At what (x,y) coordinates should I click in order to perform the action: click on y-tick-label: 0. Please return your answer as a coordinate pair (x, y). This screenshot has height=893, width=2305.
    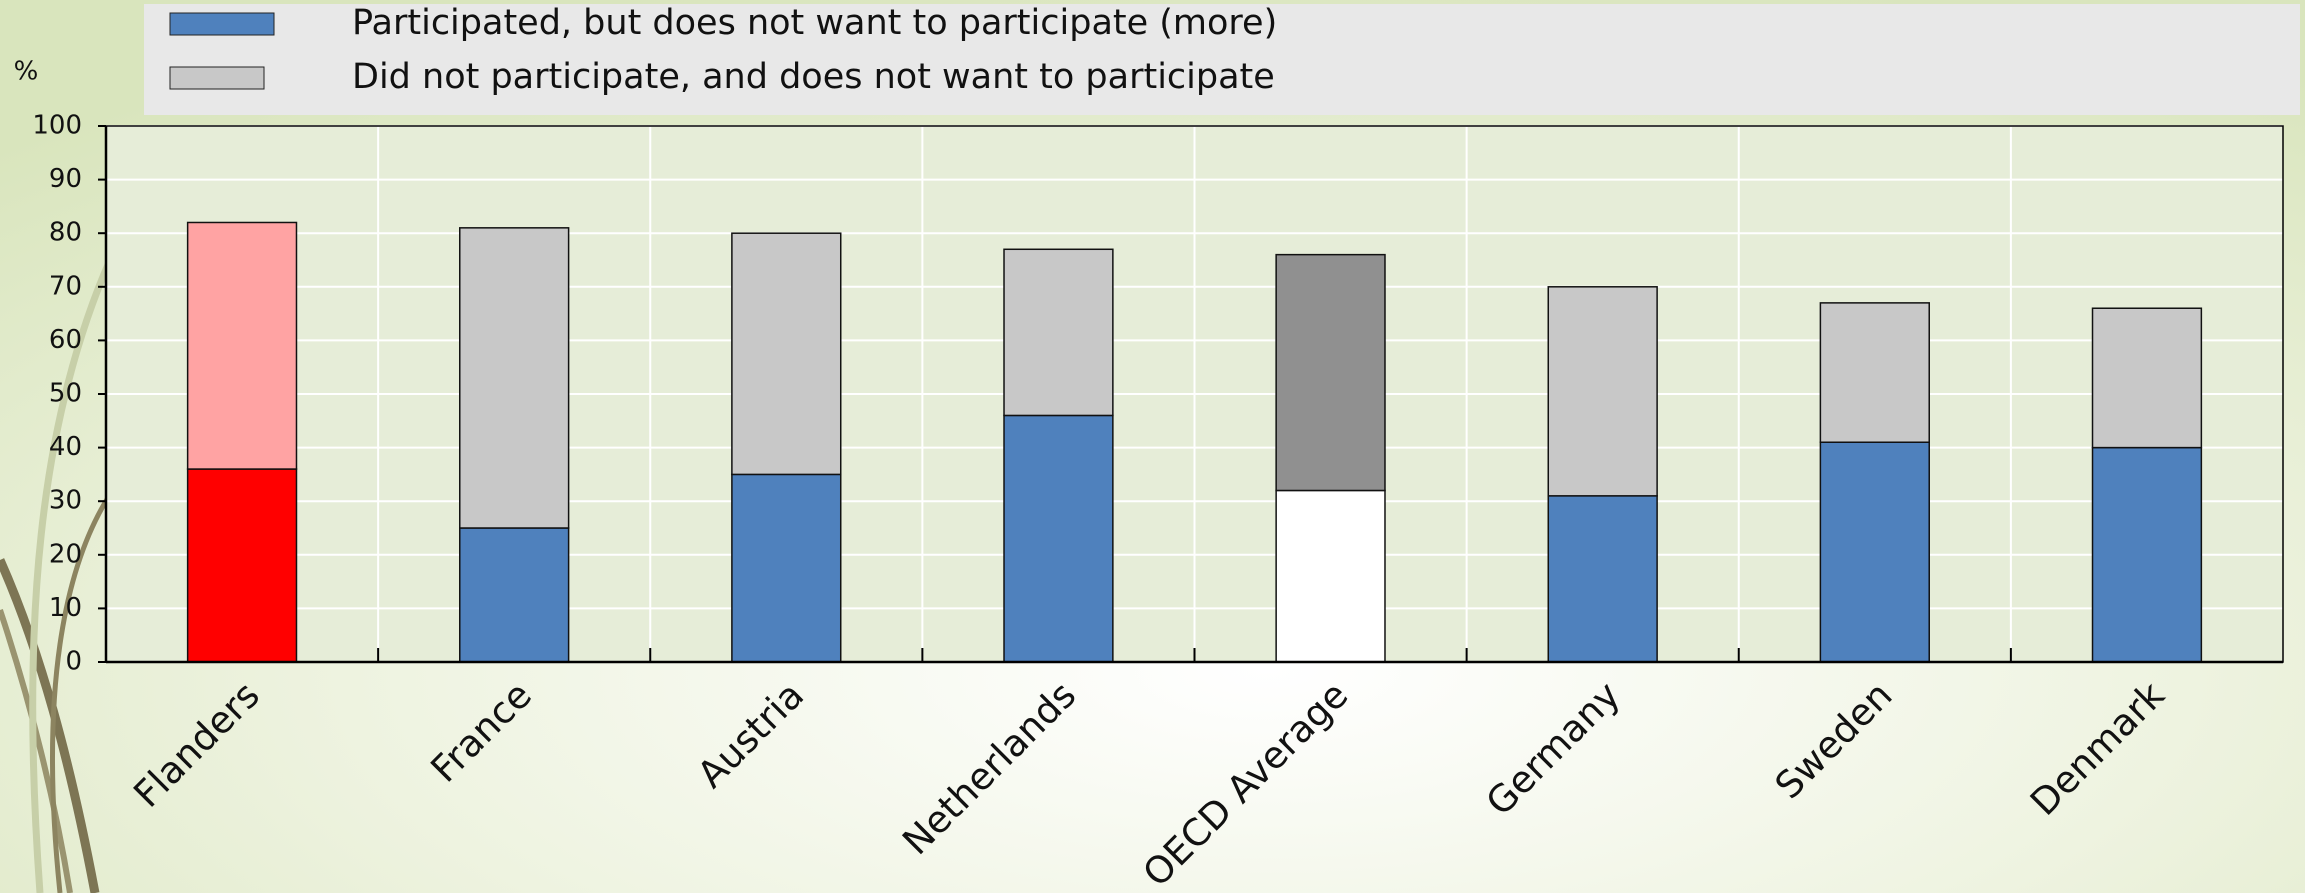
    Looking at the image, I should click on (73, 662).